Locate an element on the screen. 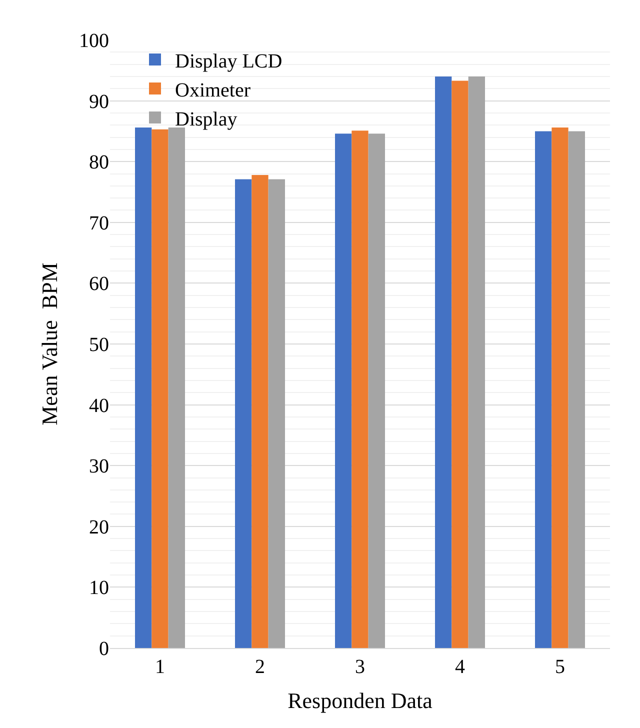 The height and width of the screenshot is (728, 640). legend-label: Display LCD is located at coordinates (228, 61).